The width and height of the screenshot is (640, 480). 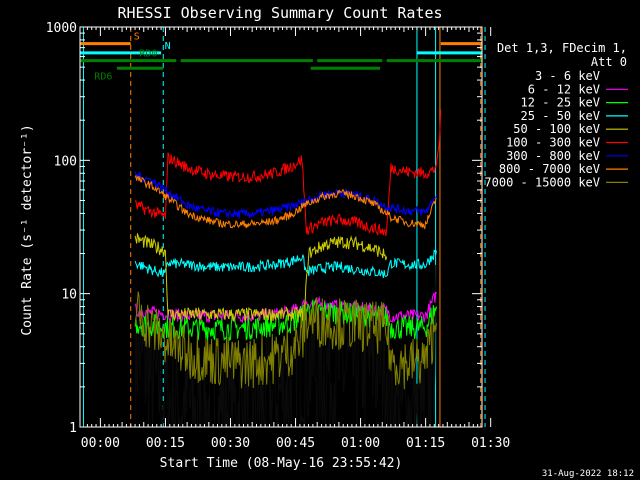 What do you see at coordinates (103, 76) in the screenshot?
I see `status-label-rd6: RD6` at bounding box center [103, 76].